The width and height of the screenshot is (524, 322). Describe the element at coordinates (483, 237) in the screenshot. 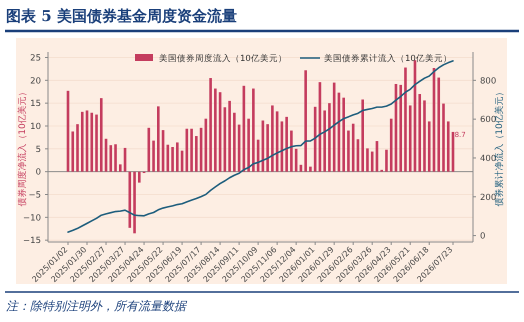

I see `y2-tick-label: 0` at that location.